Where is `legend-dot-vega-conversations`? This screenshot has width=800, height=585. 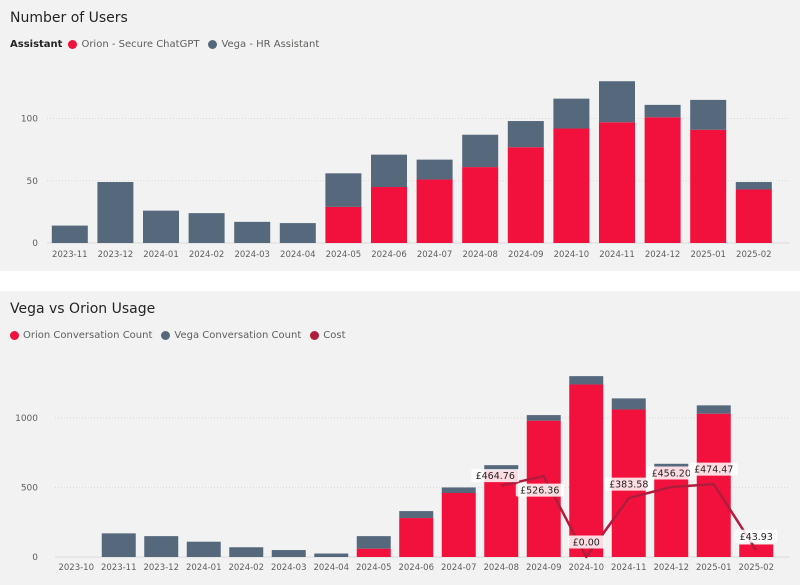 legend-dot-vega-conversations is located at coordinates (166, 335).